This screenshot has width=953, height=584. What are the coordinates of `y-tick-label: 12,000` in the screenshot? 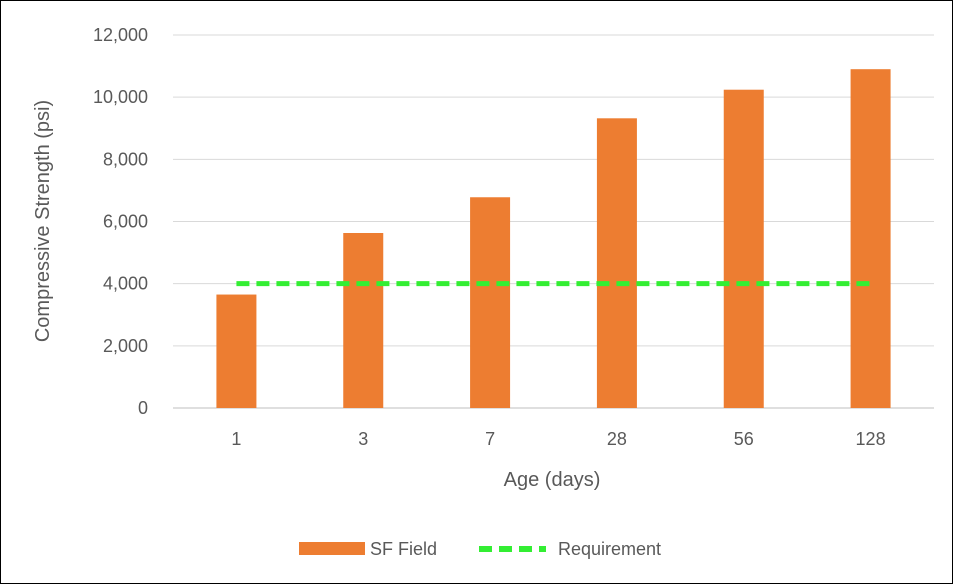 It's located at (120, 35).